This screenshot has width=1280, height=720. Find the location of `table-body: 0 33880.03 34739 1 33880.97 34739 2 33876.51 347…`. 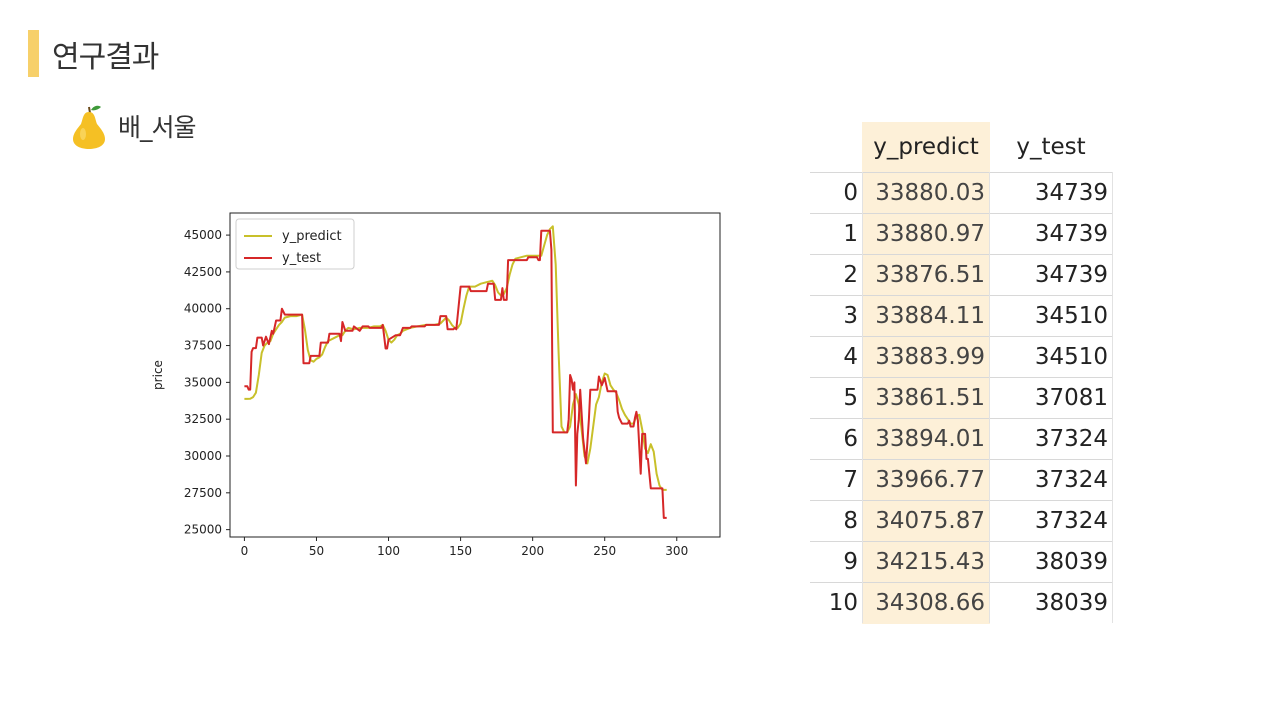

table-body: 0 33880.03 34739 1 33880.97 34739 2 33876.51 347… is located at coordinates (961, 397).